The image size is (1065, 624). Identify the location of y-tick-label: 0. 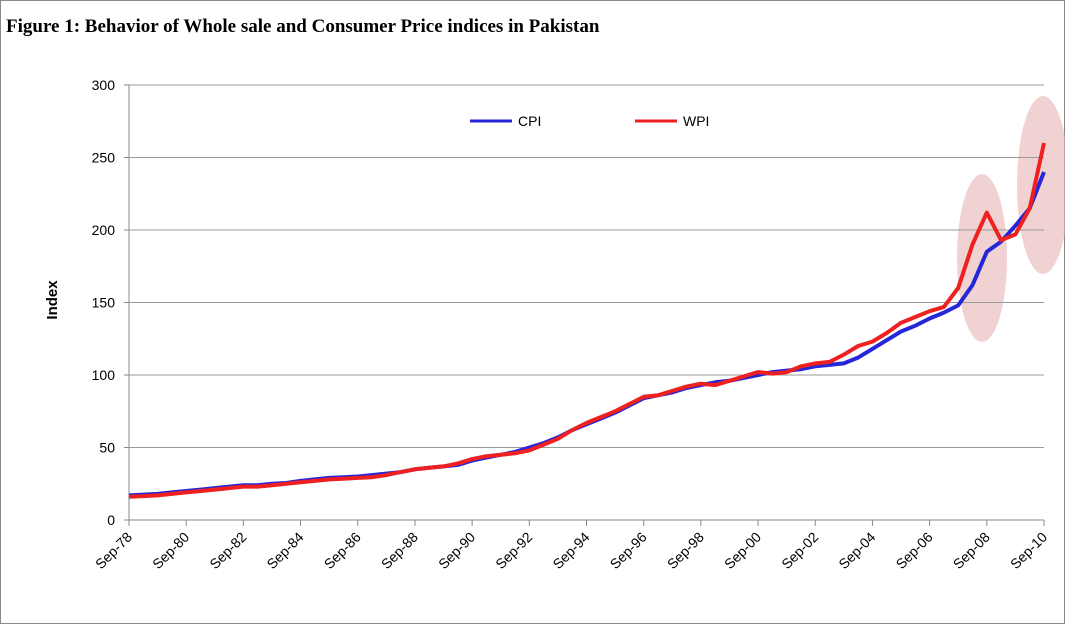
(111, 520).